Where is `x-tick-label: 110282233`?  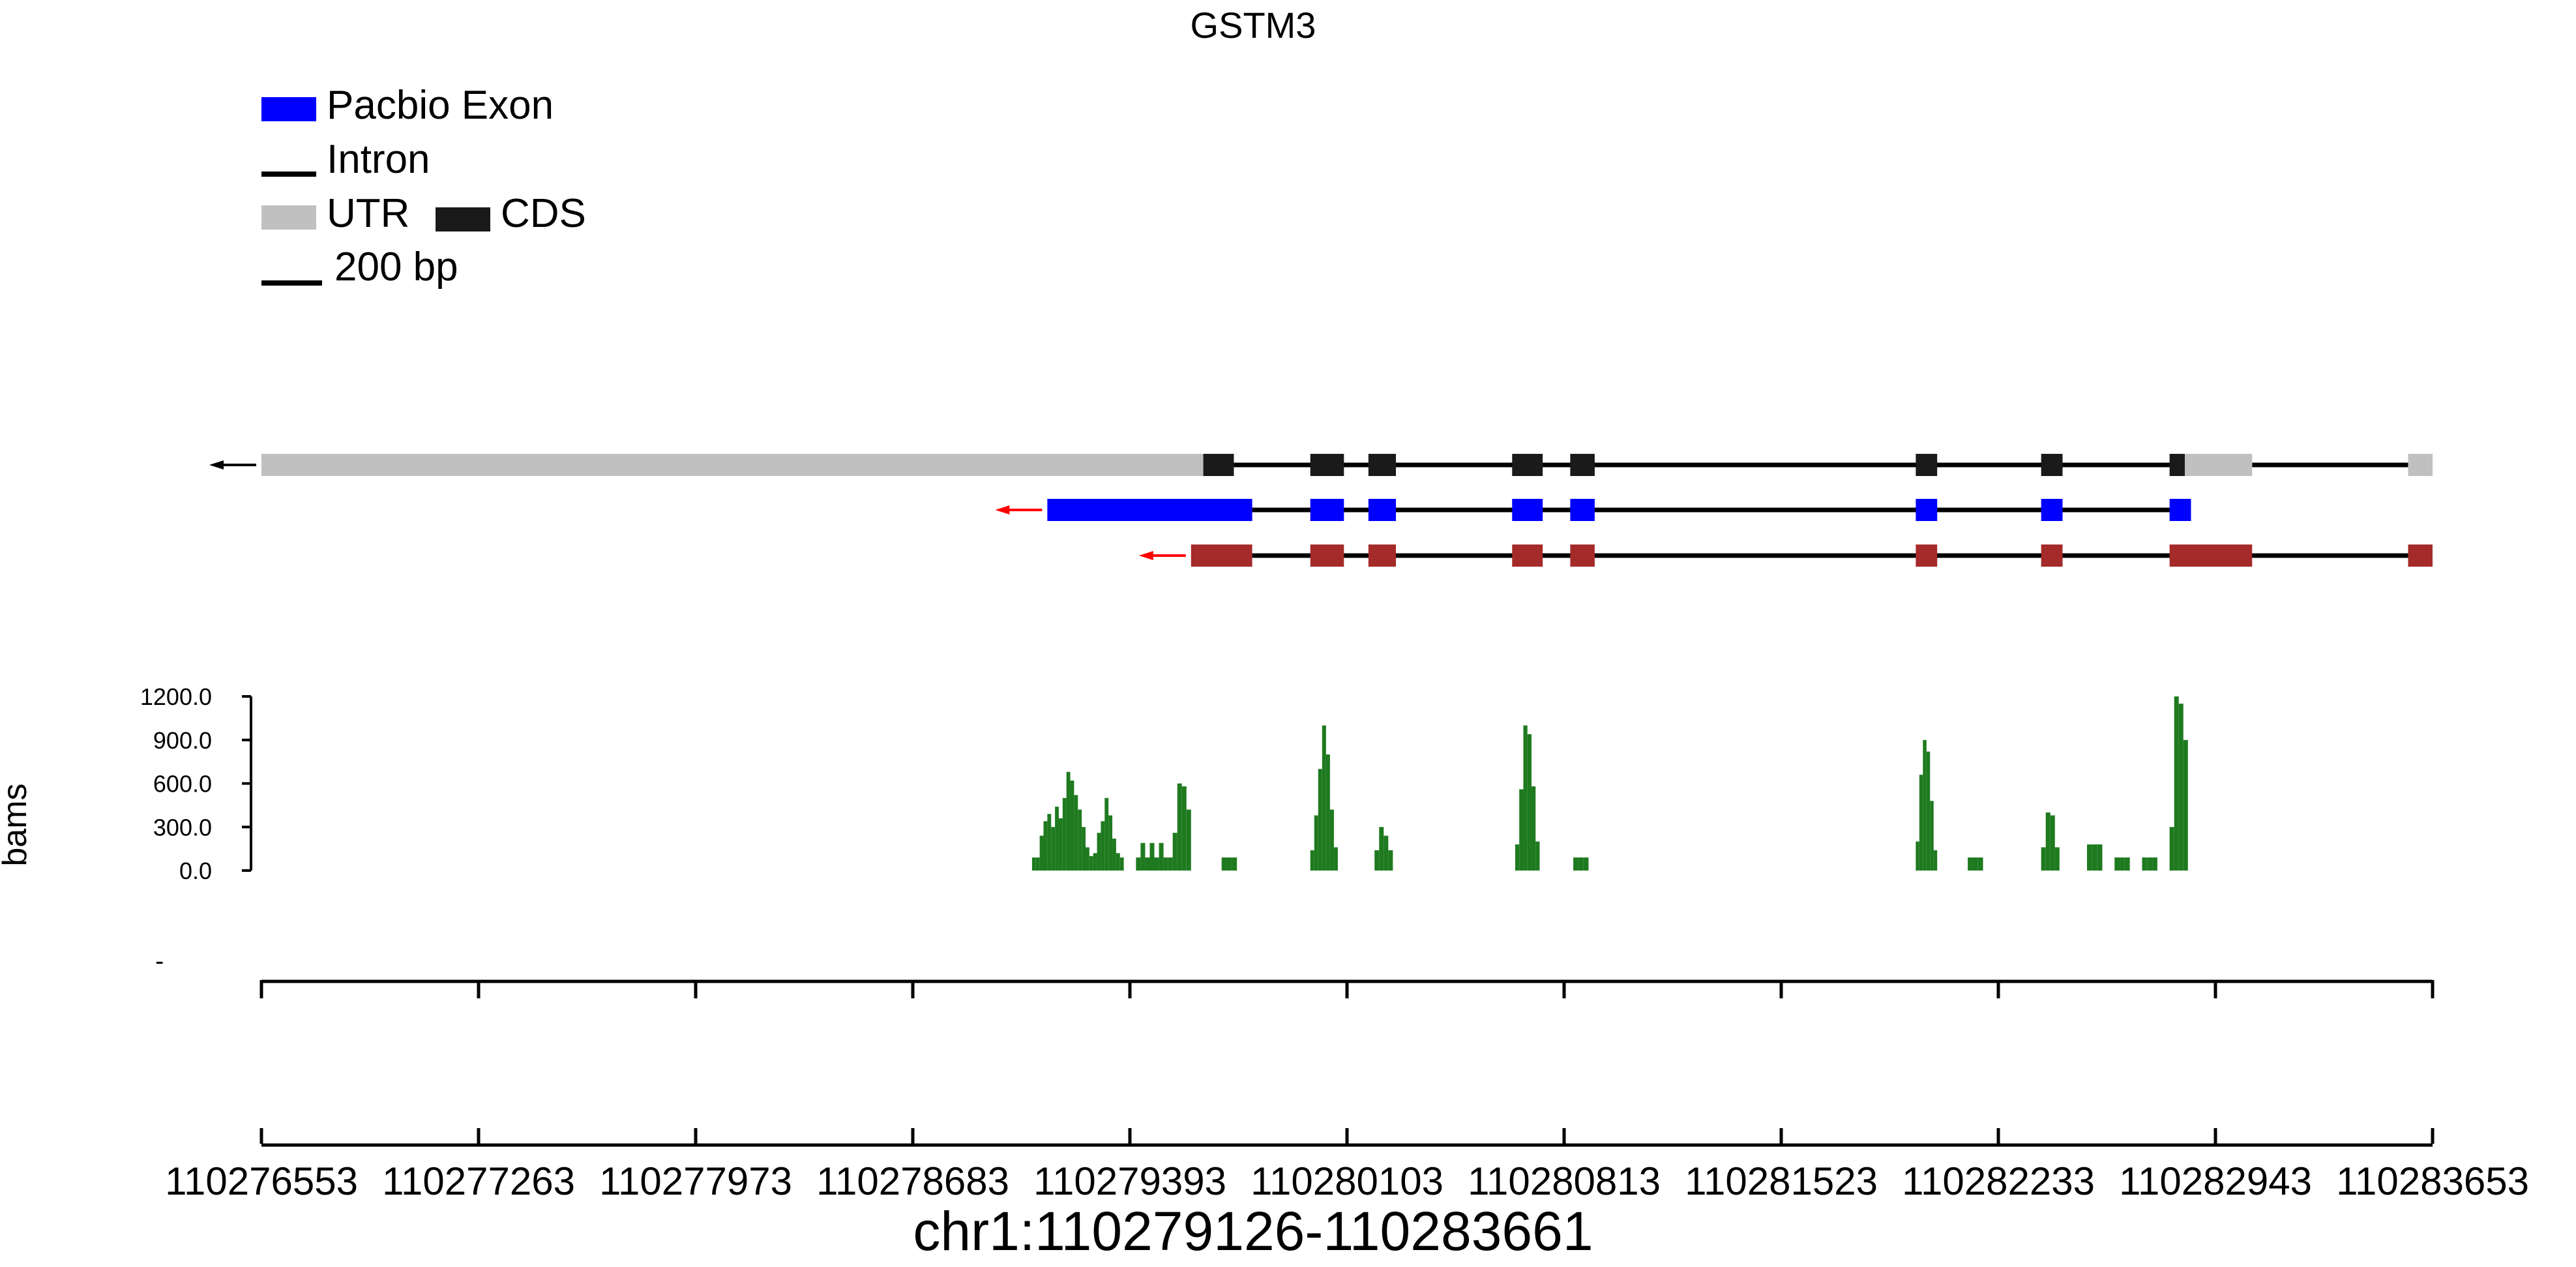 x-tick-label: 110282233 is located at coordinates (1998, 1181).